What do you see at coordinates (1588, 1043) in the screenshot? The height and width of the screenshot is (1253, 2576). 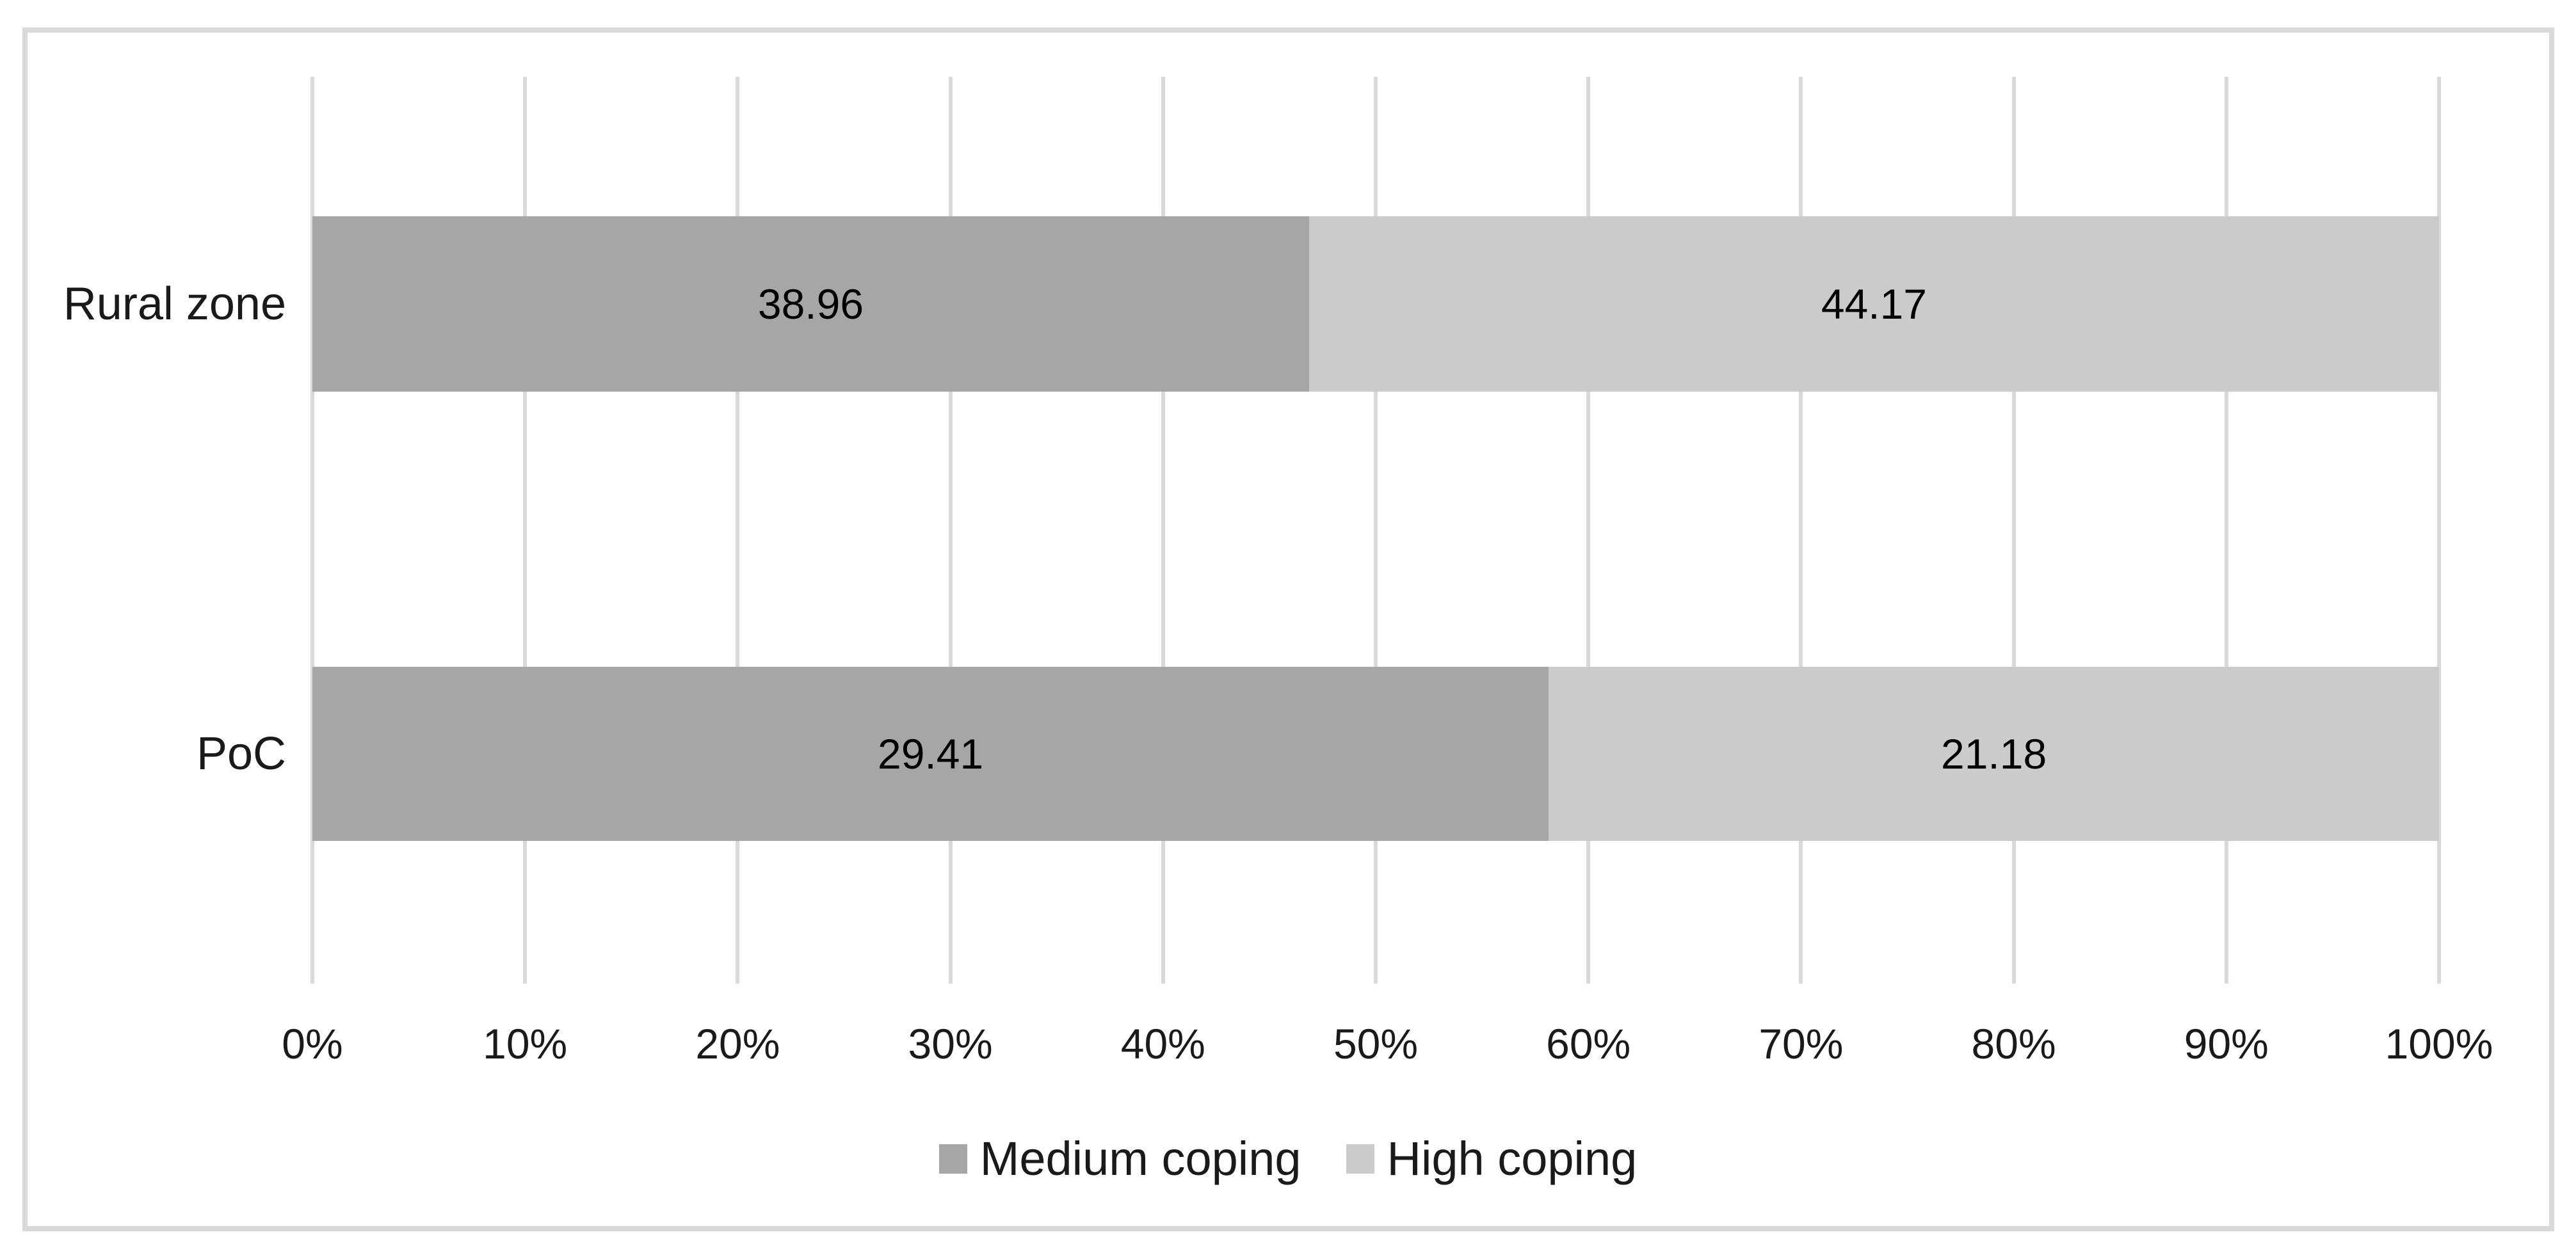 I see `x-tick-label-60%: 60%` at bounding box center [1588, 1043].